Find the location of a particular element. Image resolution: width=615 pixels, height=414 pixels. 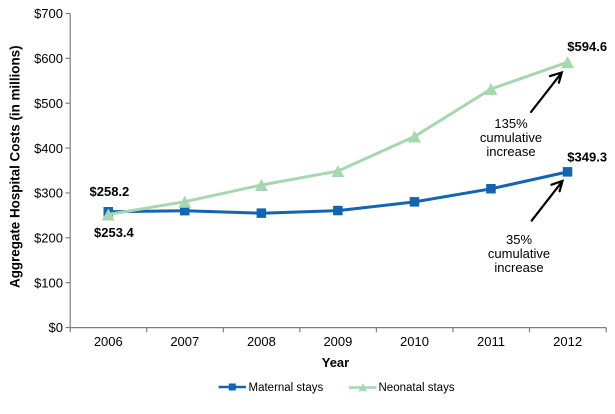

svg-text: 35% is located at coordinates (519, 239).